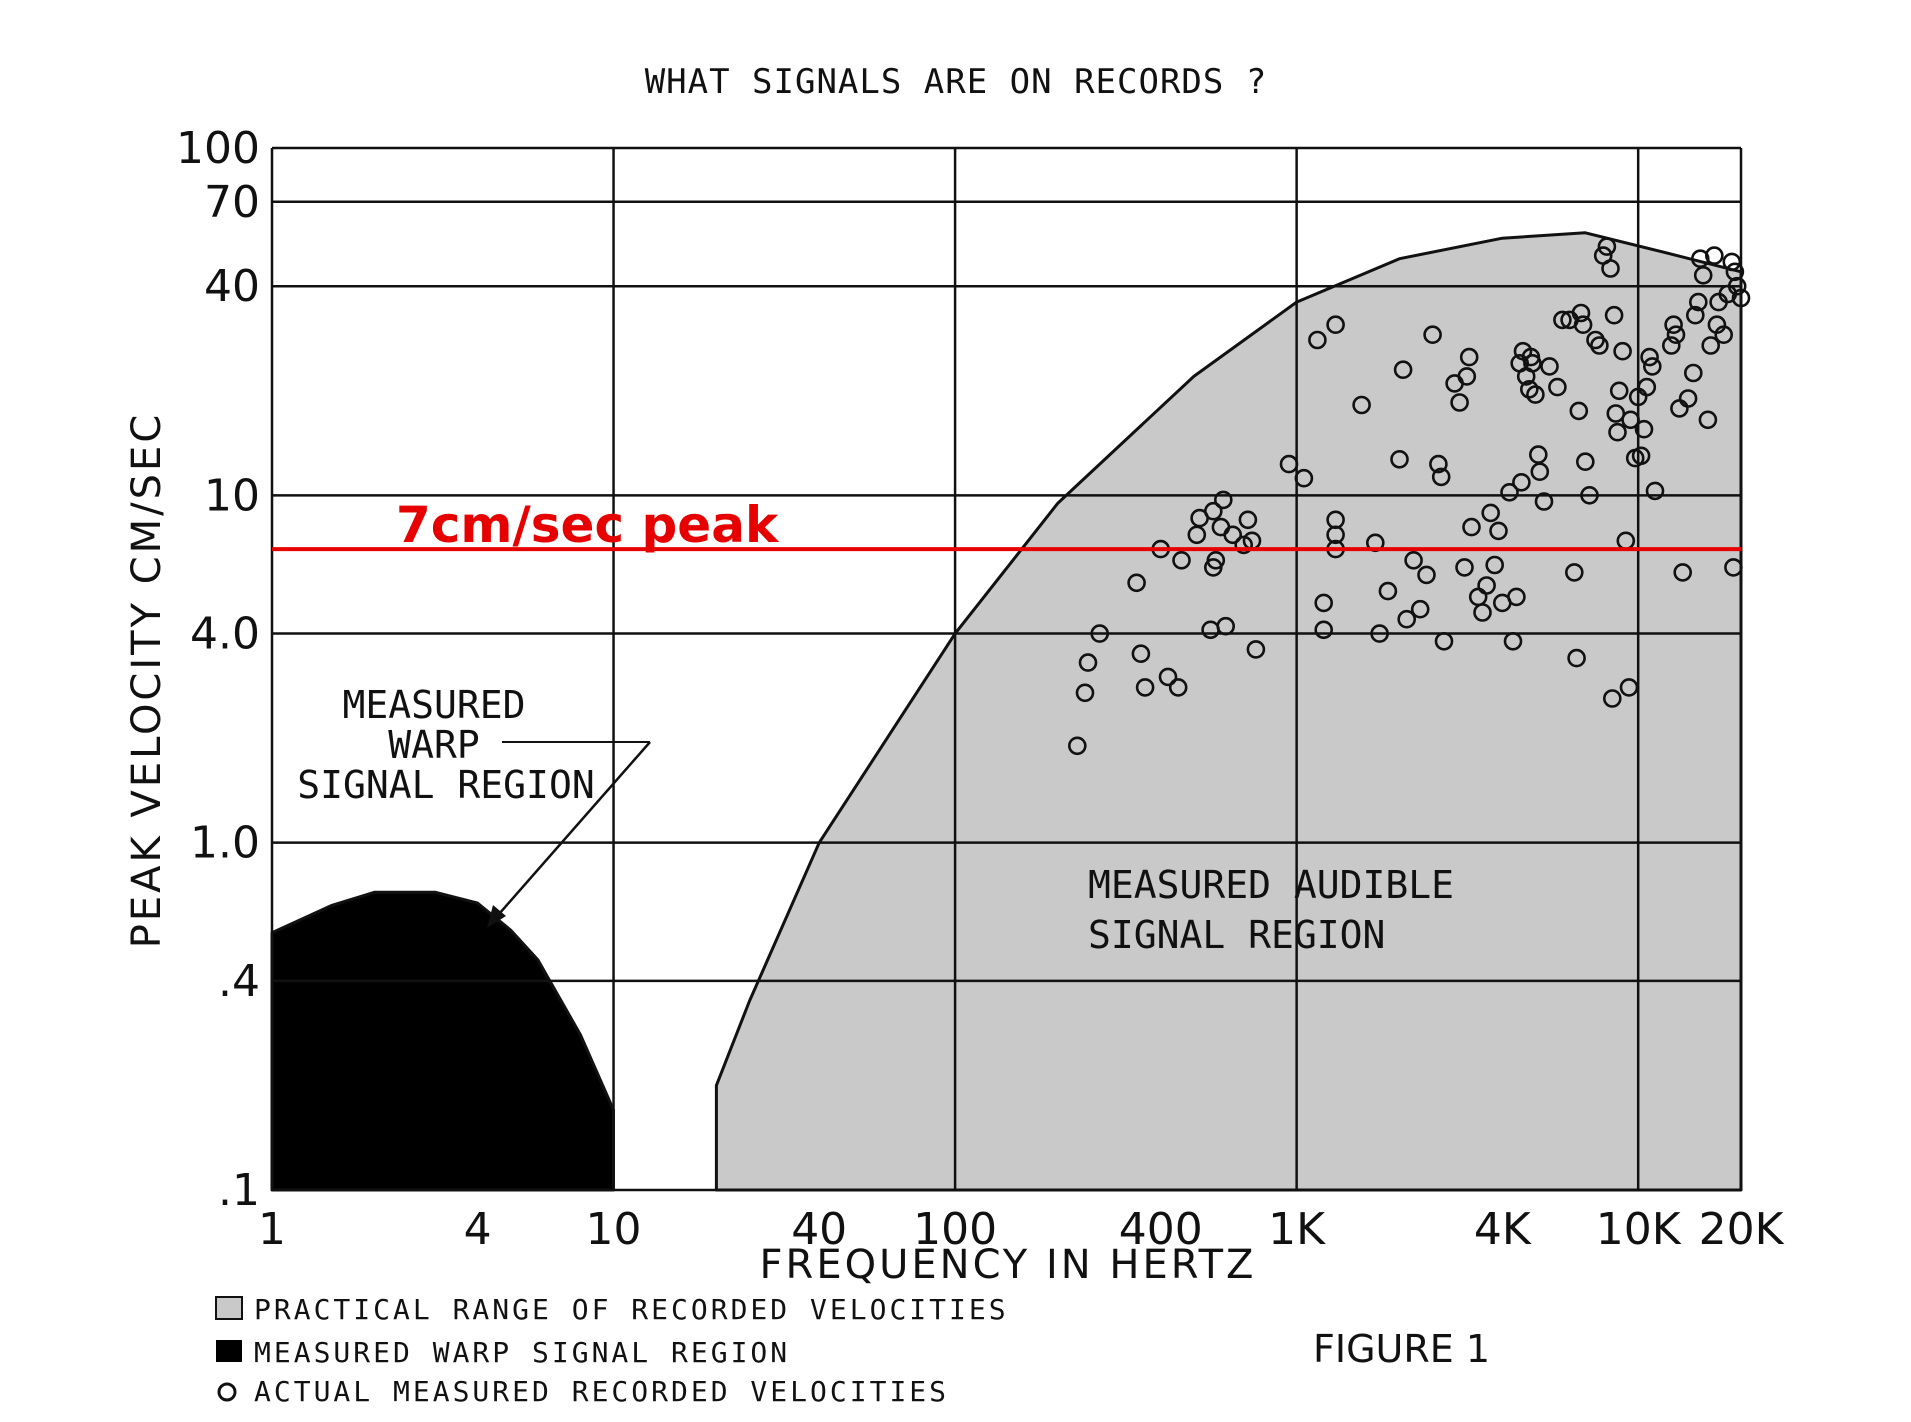 The height and width of the screenshot is (1422, 1911). I want to click on data-points-layer, so click(1409, 496).